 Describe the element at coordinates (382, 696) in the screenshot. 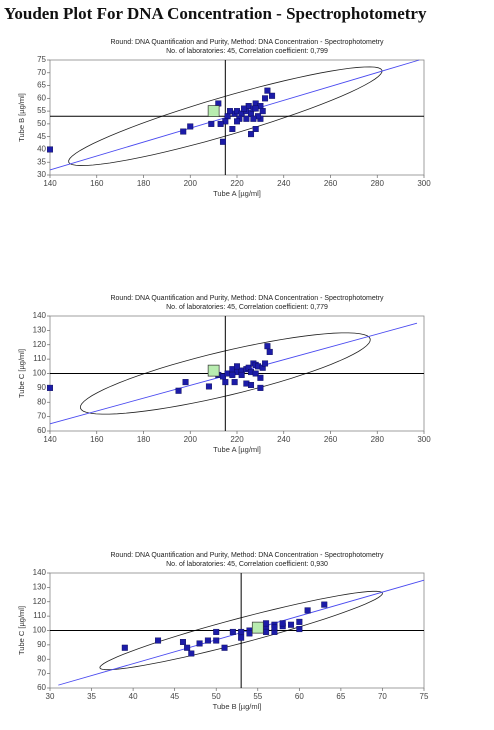

I see `x-tick-label: 70` at that location.